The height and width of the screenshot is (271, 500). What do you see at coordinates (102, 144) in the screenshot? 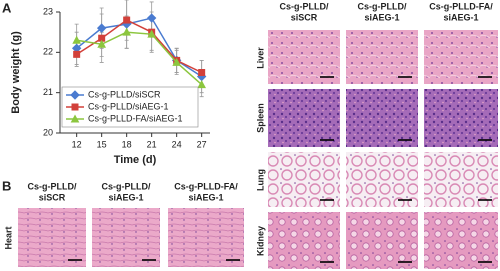
I see `x-tick-label: 15` at bounding box center [102, 144].